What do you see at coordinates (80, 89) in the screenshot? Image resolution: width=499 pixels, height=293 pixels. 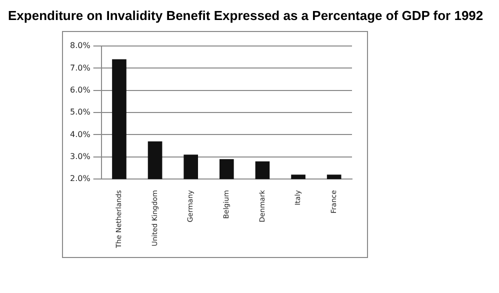 I see `y-tick-label: 6.0%` at bounding box center [80, 89].